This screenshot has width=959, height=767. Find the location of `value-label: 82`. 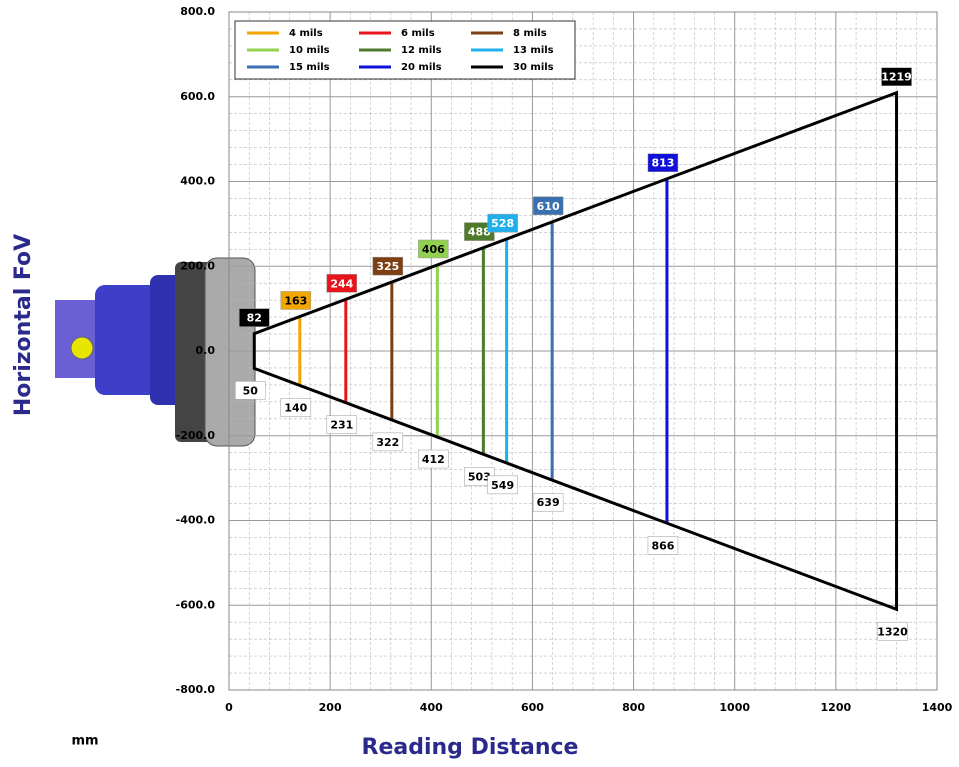

value-label: 82 is located at coordinates (254, 318).